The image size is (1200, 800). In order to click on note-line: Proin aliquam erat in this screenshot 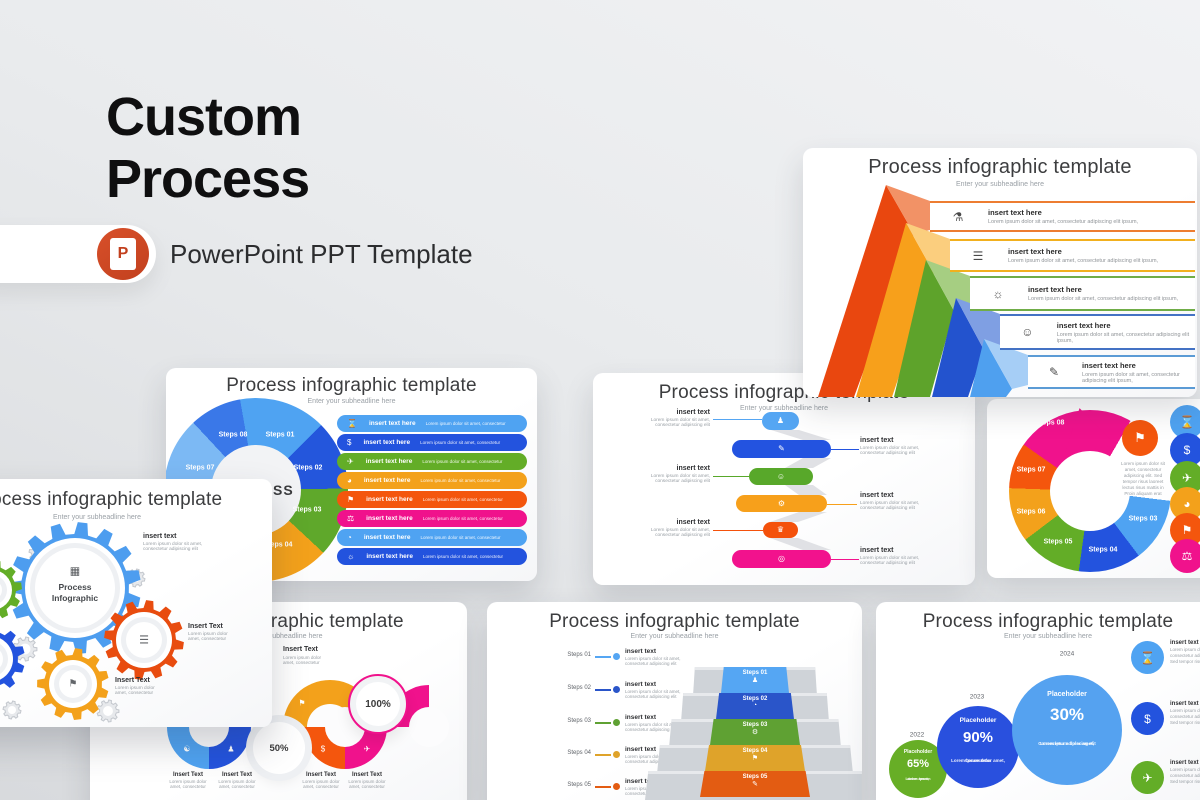, I will do `click(1143, 493)`.